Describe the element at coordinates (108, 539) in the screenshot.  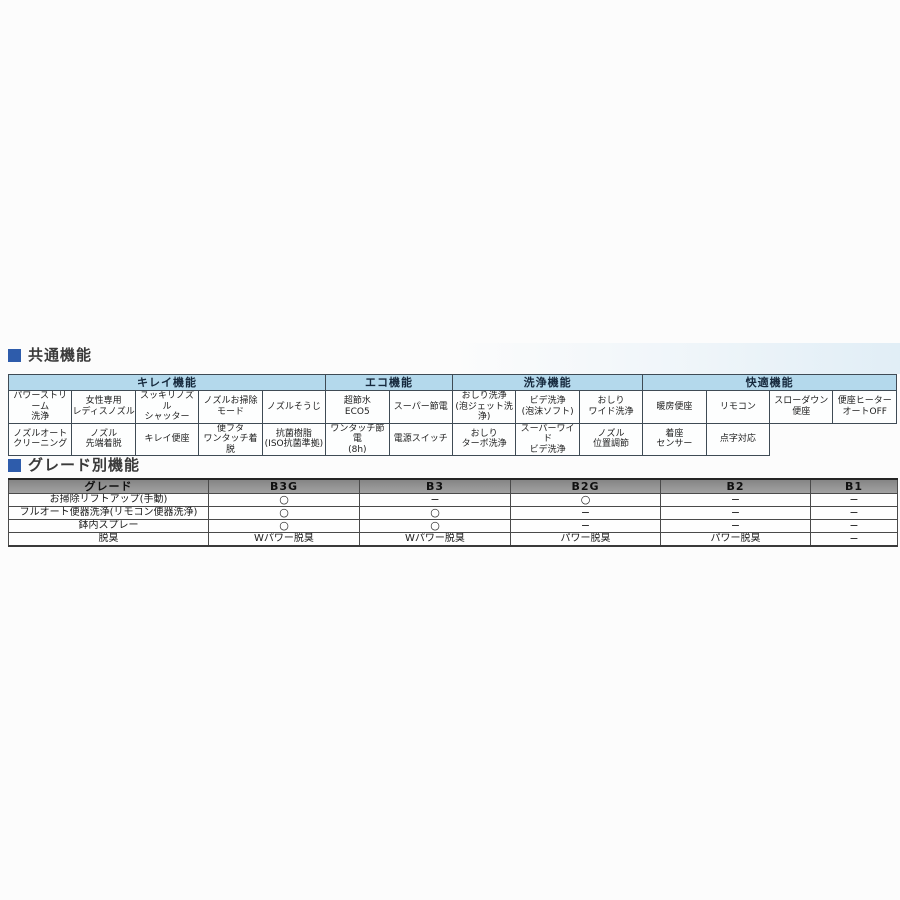
I see `grade-row-label: 脱臭` at that location.